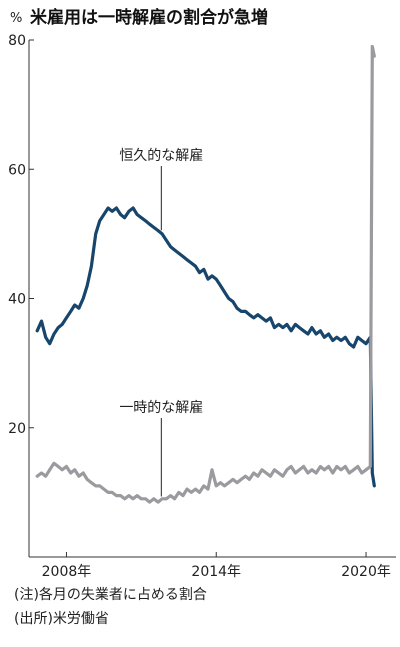 This screenshot has width=400, height=647. Describe the element at coordinates (366, 572) in the screenshot. I see `x-tick-label: 2020年` at that location.